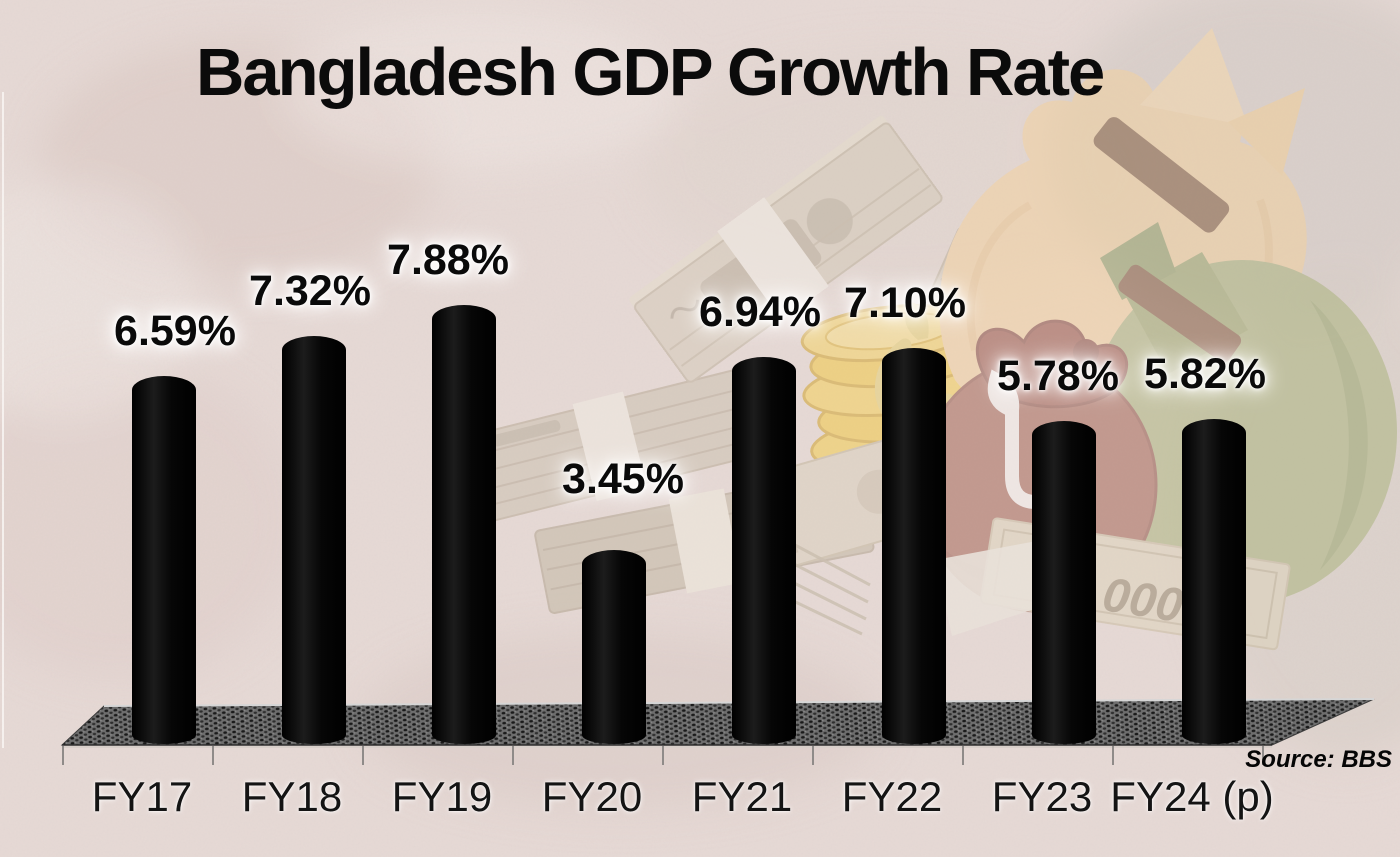  I want to click on banknote-icon, so click(998, 588).